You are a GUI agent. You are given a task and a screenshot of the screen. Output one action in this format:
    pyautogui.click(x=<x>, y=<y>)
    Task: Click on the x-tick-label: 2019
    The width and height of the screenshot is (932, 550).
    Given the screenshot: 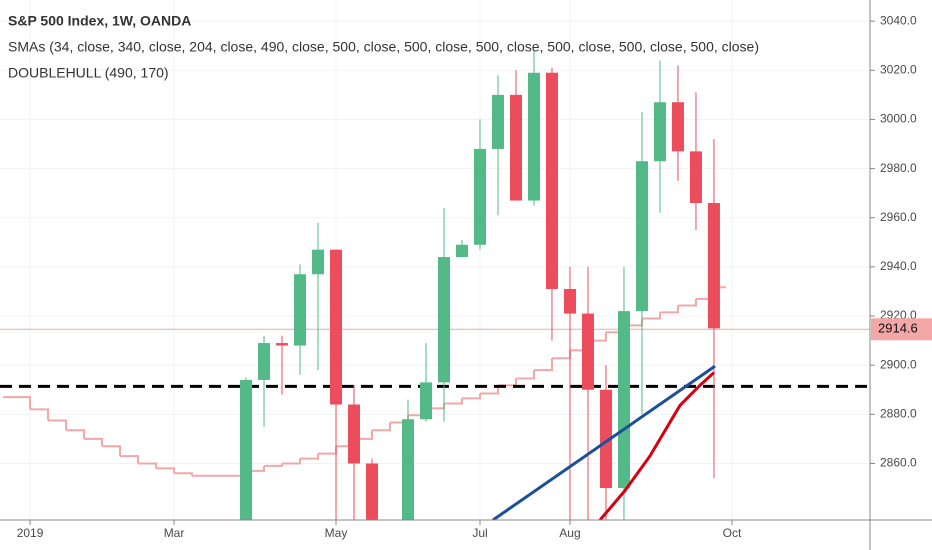 What is the action you would take?
    pyautogui.click(x=30, y=533)
    